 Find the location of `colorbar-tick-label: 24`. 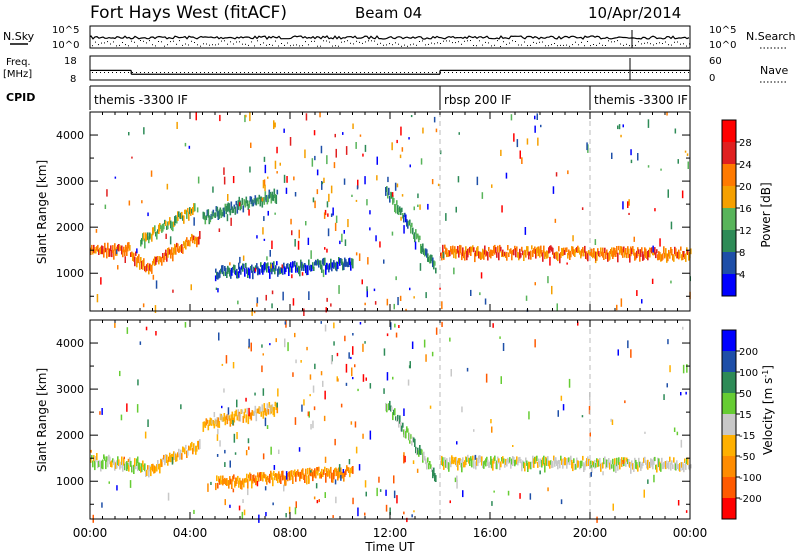

colorbar-tick-label: 24 is located at coordinates (745, 165).